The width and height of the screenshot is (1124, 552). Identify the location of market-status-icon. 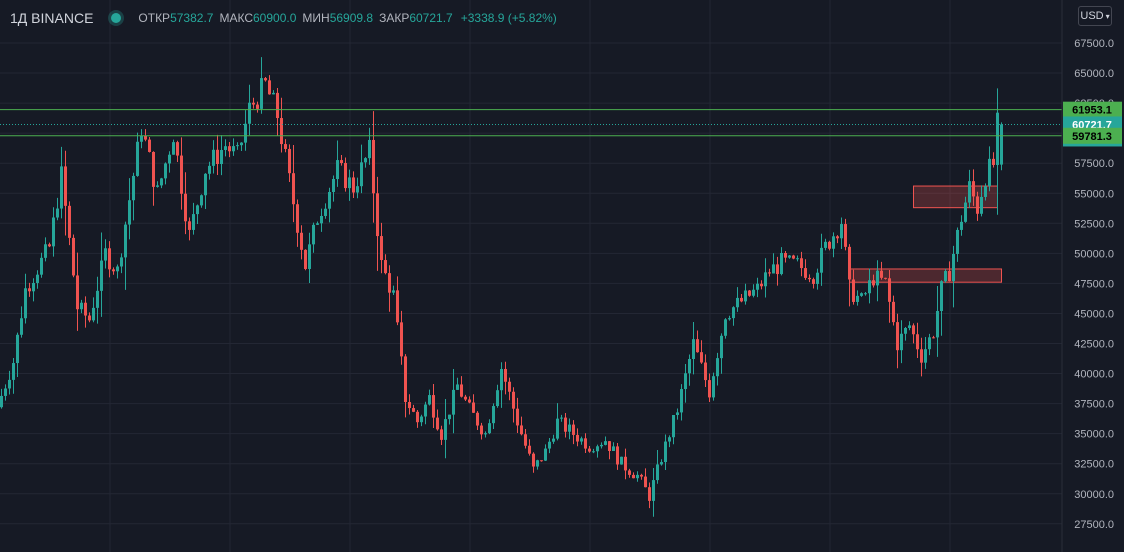
(116, 18).